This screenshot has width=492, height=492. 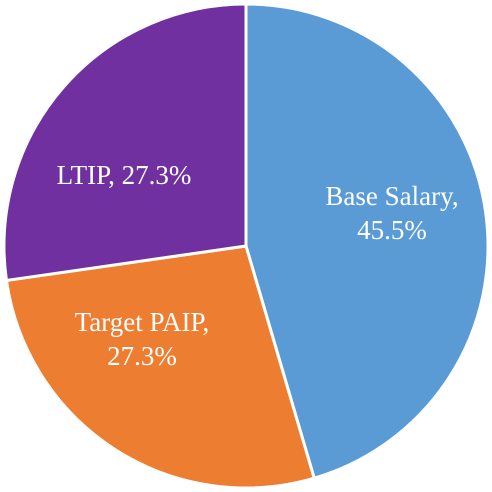 I want to click on data-label-base-salary: Base Salary, 45.5%, so click(x=391, y=213).